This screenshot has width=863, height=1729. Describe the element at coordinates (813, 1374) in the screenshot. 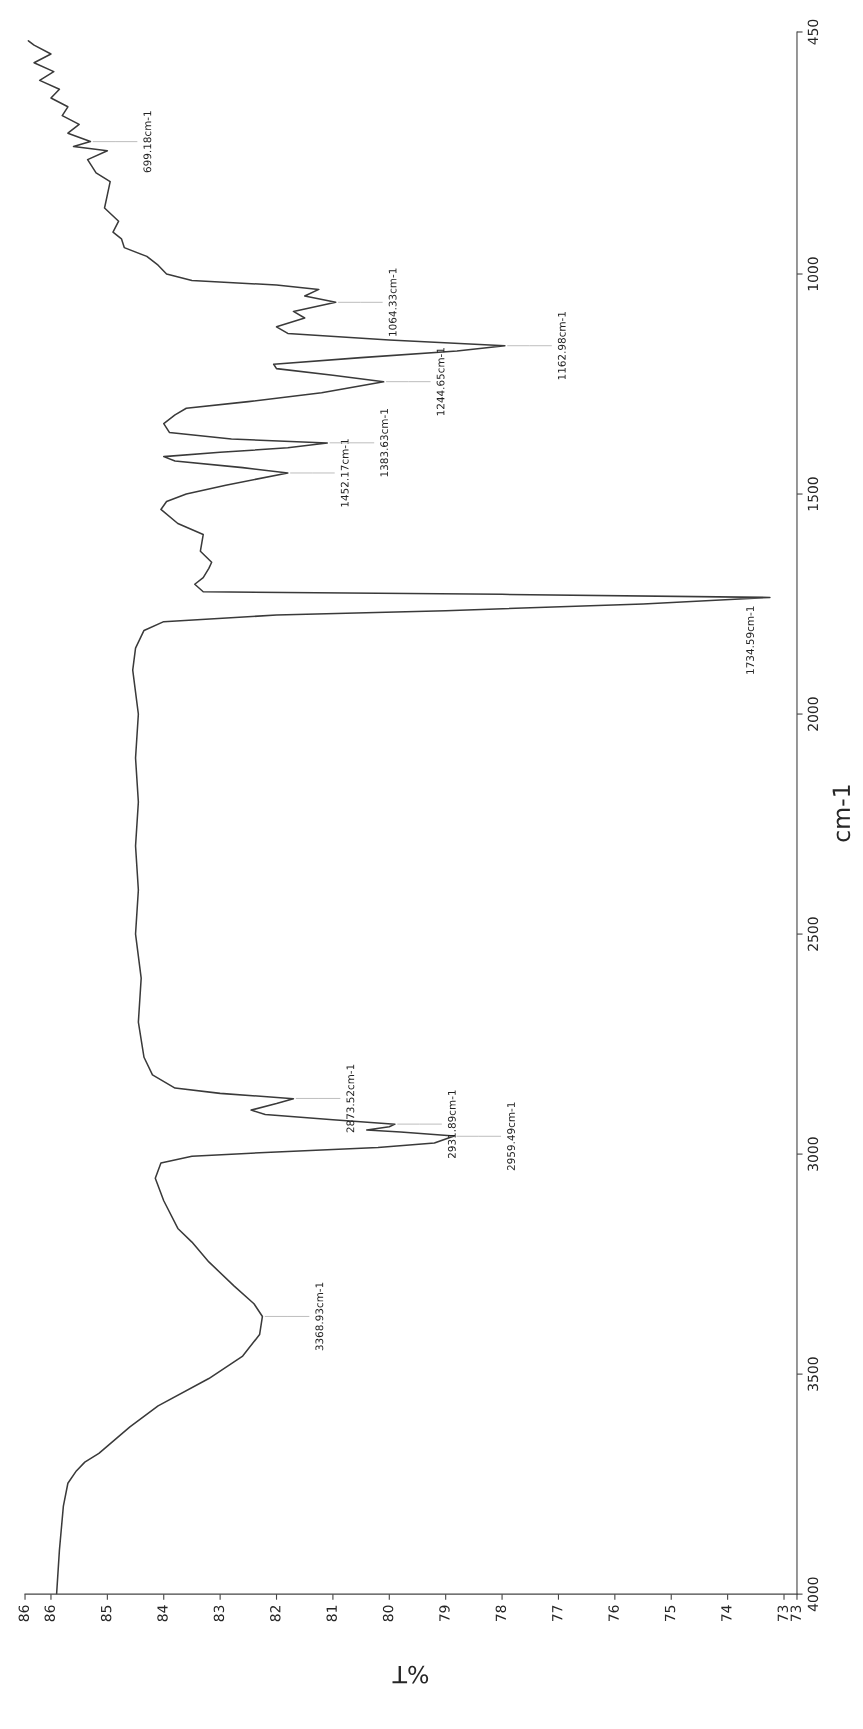

I see `y-tick-label: 3500` at that location.